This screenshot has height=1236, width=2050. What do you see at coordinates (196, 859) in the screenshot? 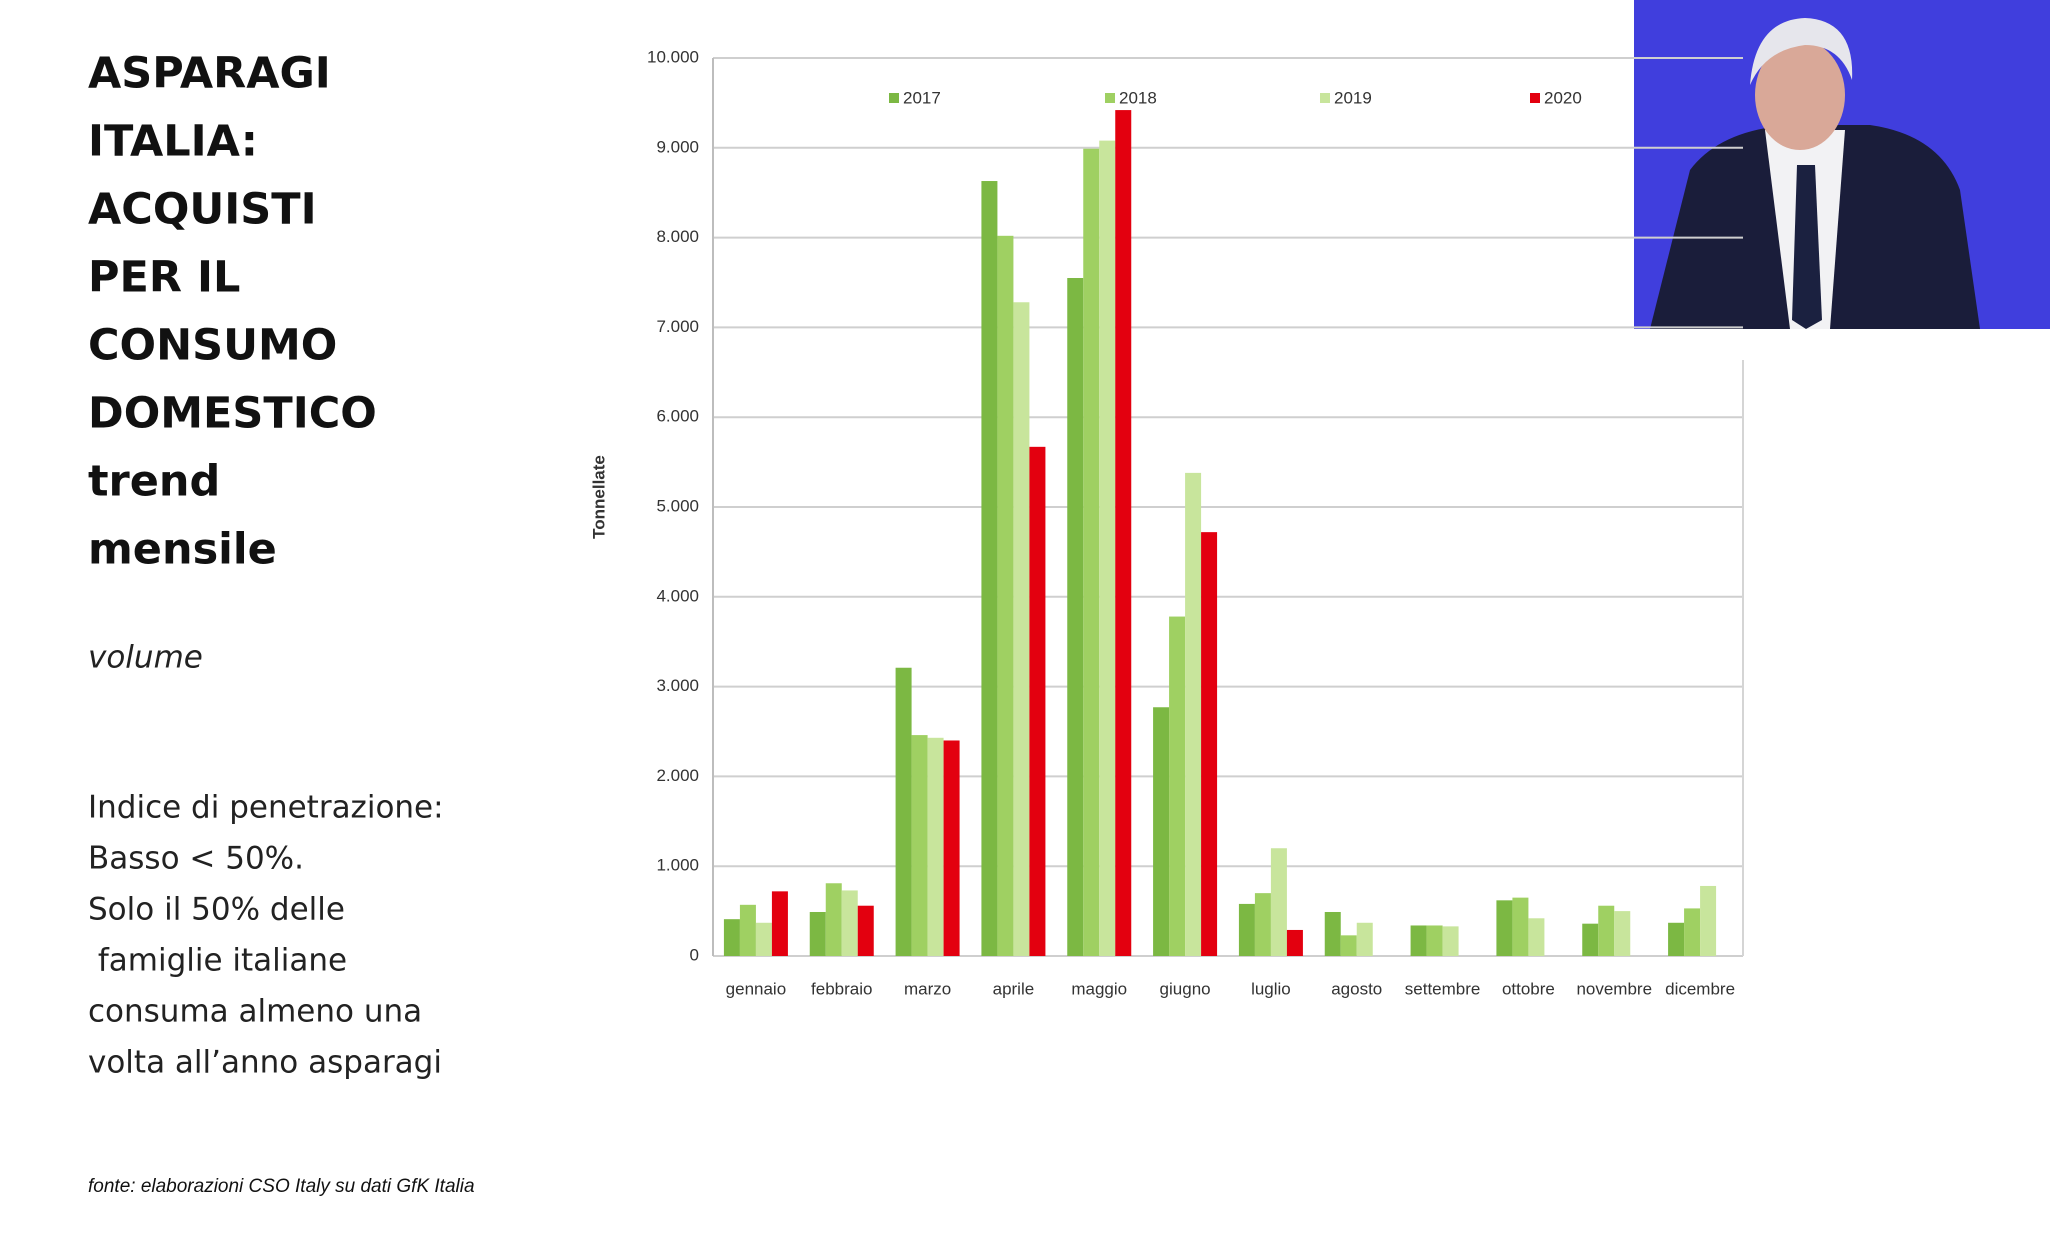
I see `note-line: Basso < 50%.` at bounding box center [196, 859].